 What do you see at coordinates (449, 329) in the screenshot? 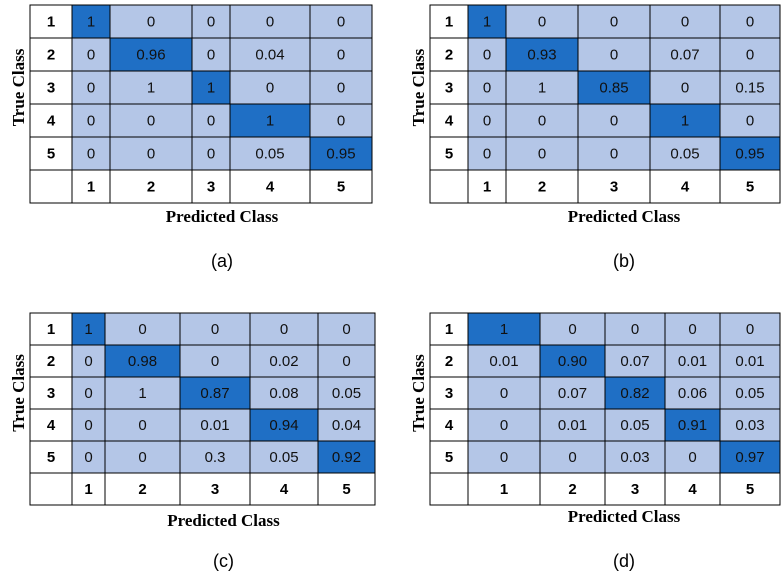
I see `row-label: 1` at bounding box center [449, 329].